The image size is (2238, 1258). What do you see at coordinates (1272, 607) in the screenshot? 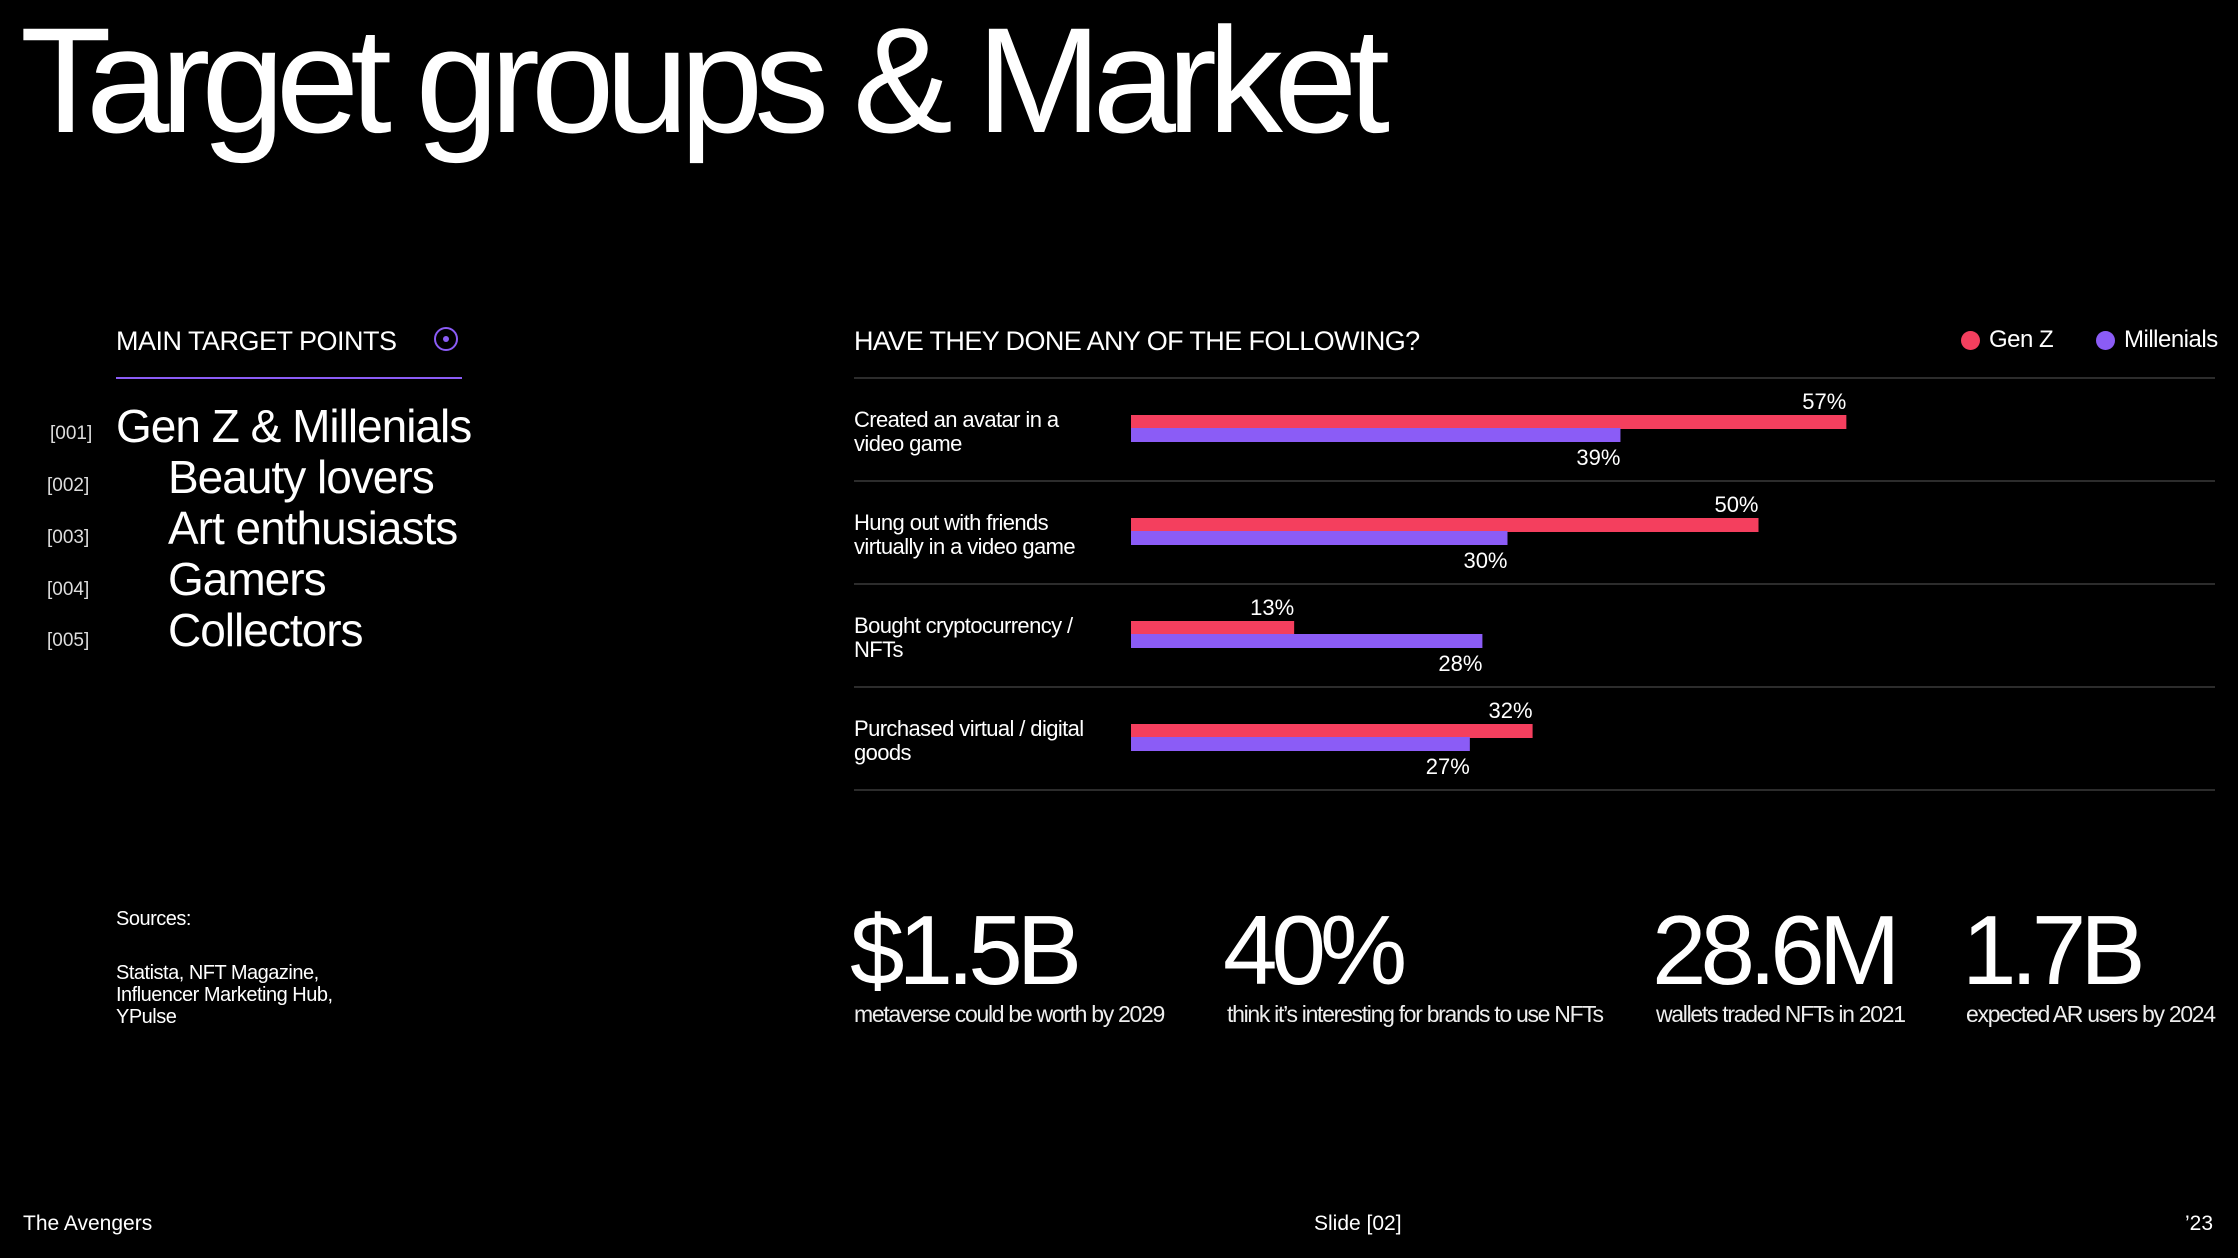
I see `bar-value-label: 13%` at bounding box center [1272, 607].